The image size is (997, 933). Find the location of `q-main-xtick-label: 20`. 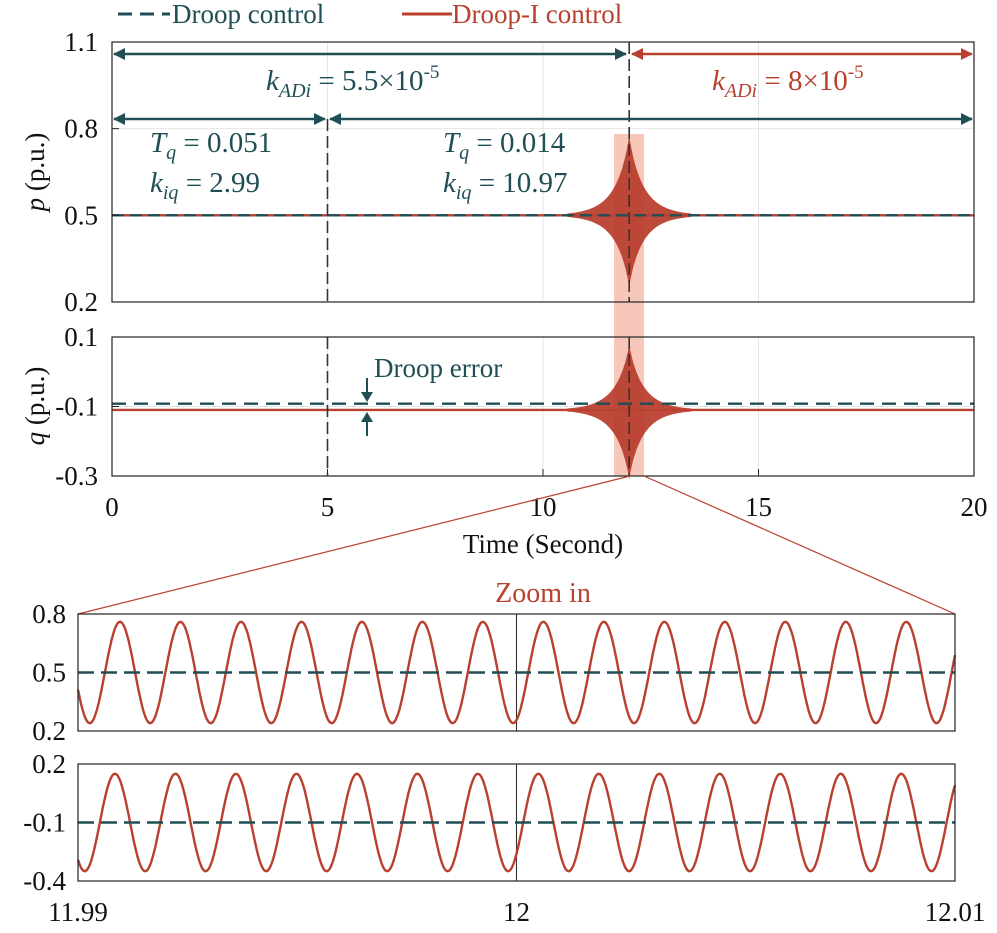

q-main-xtick-label: 20 is located at coordinates (974, 507).